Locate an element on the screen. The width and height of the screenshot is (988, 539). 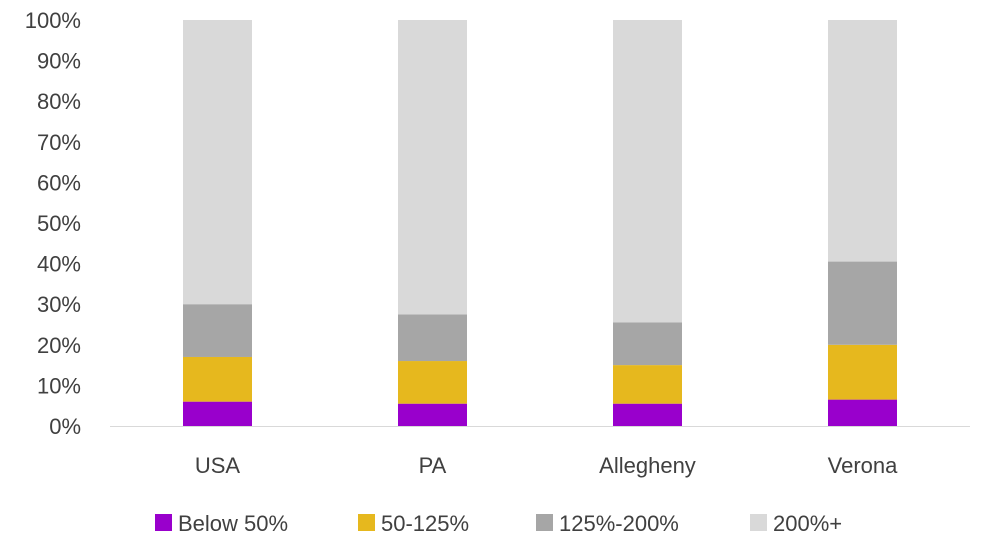
y-tick-label: 60% is located at coordinates (59, 182).